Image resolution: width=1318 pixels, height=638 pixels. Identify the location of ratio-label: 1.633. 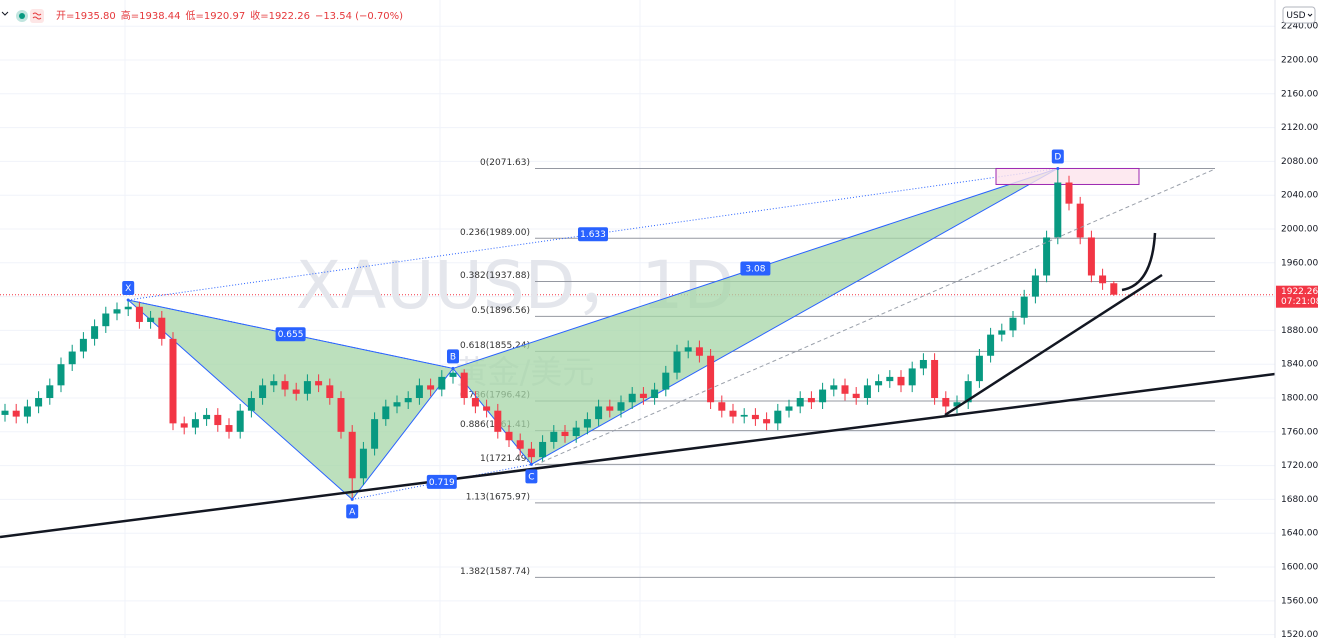
(593, 235).